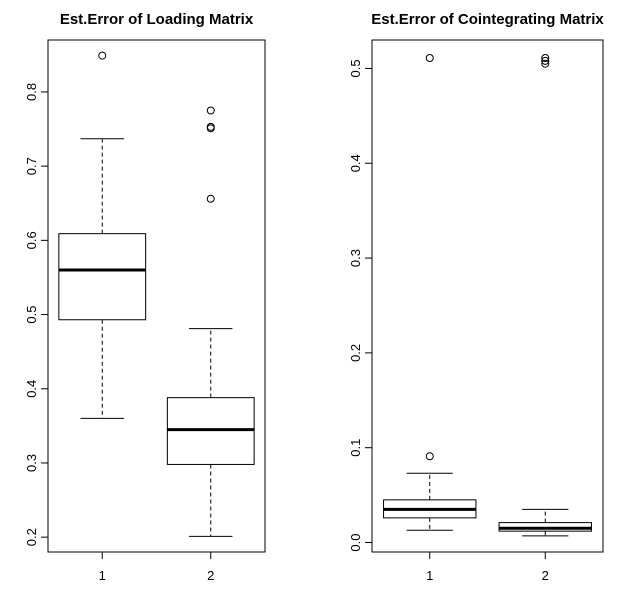  Describe the element at coordinates (31, 92) in the screenshot. I see `y-tick-label: 0.8` at that location.